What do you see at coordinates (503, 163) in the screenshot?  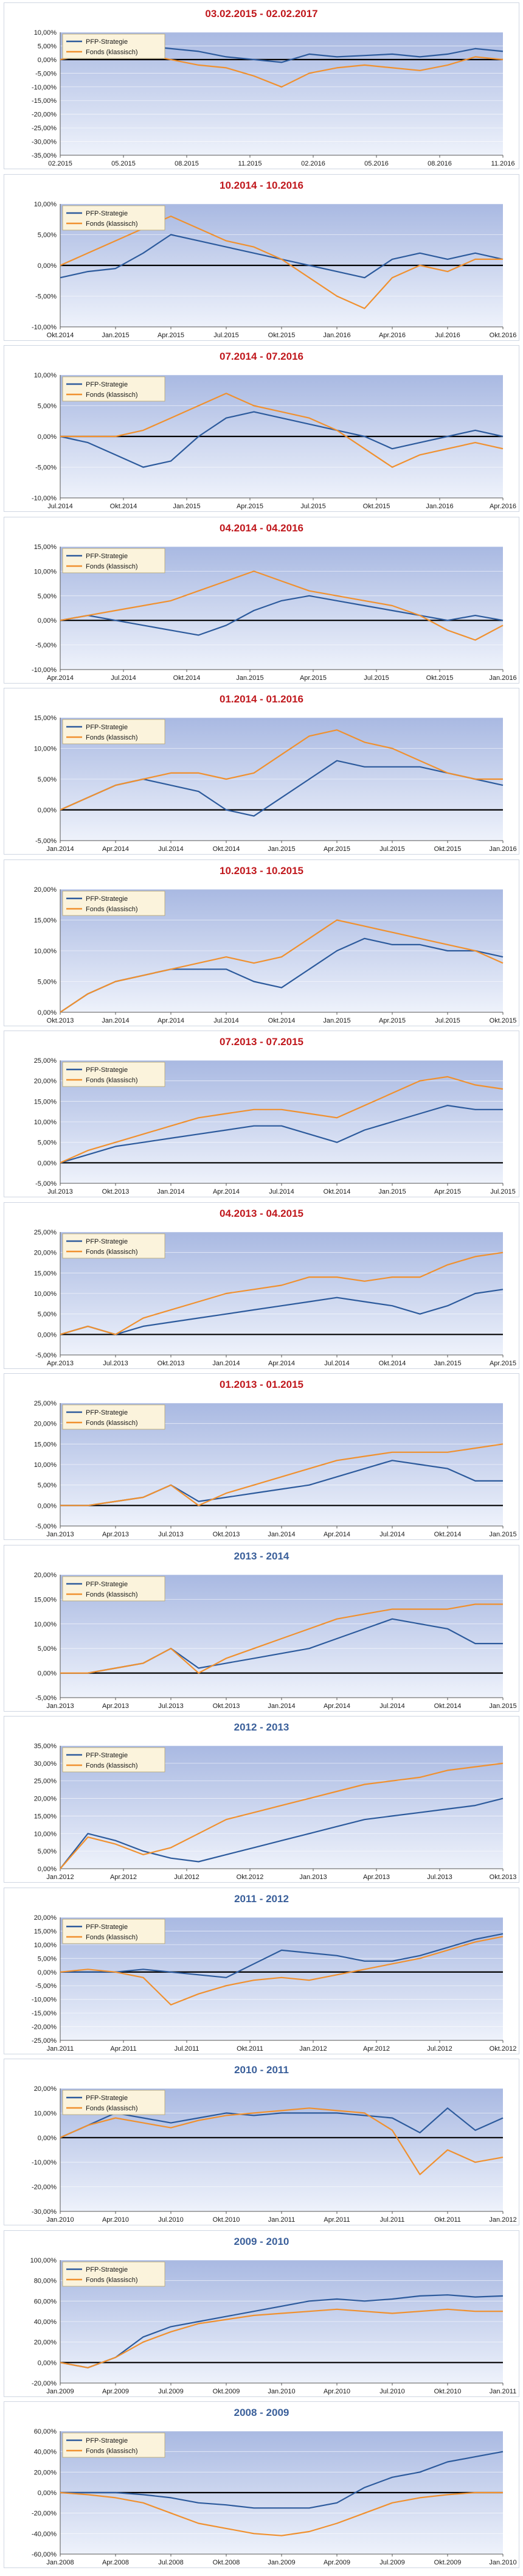 I see `x-tick-label: 11.2016` at bounding box center [503, 163].